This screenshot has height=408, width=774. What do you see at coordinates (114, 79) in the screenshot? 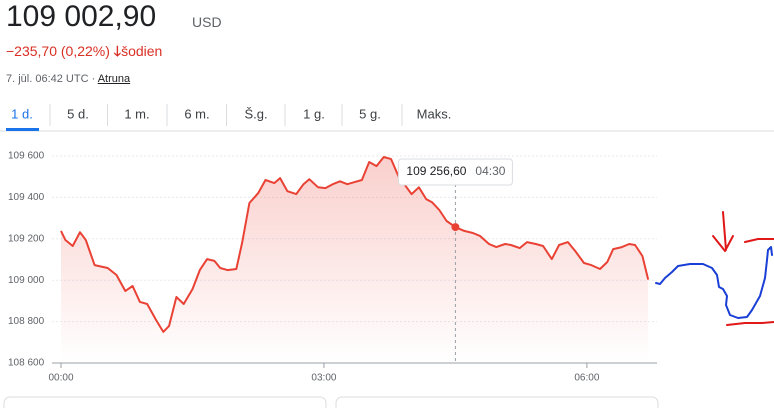
I see `disclaimer-link: Atruna` at bounding box center [114, 79].